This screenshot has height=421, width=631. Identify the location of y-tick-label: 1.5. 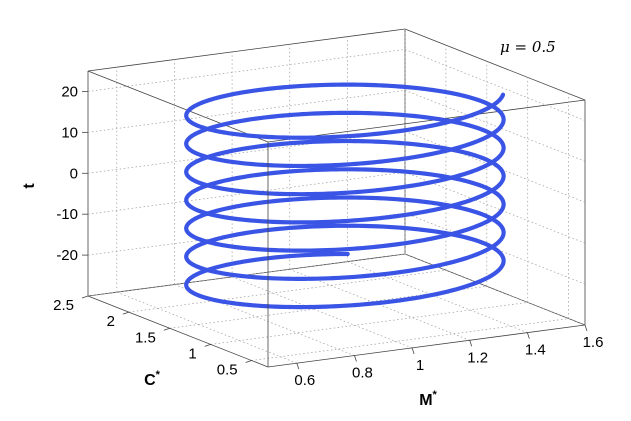
(145, 337).